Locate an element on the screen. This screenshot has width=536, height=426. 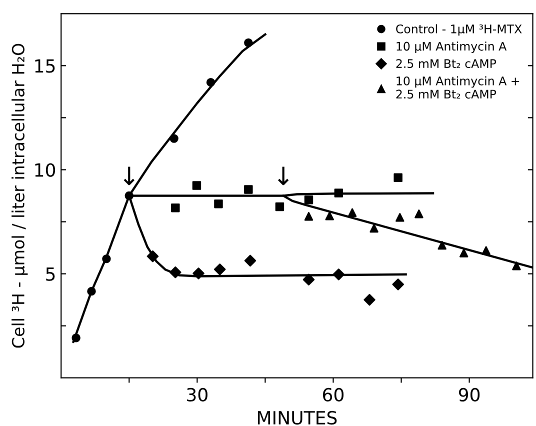
y-tick-label: 15 is located at coordinates (45, 66).